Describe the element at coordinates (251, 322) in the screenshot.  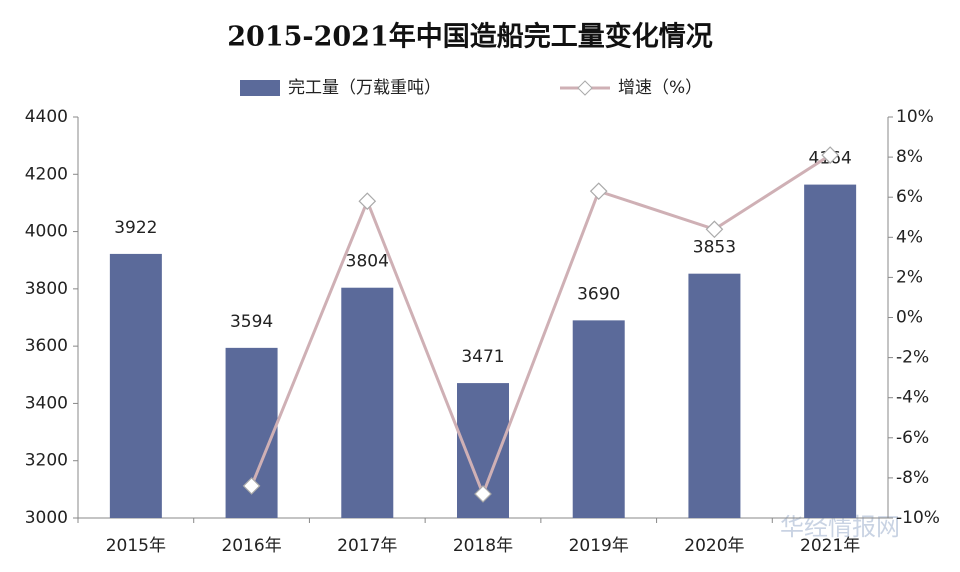
I see `data-label: 3594` at that location.